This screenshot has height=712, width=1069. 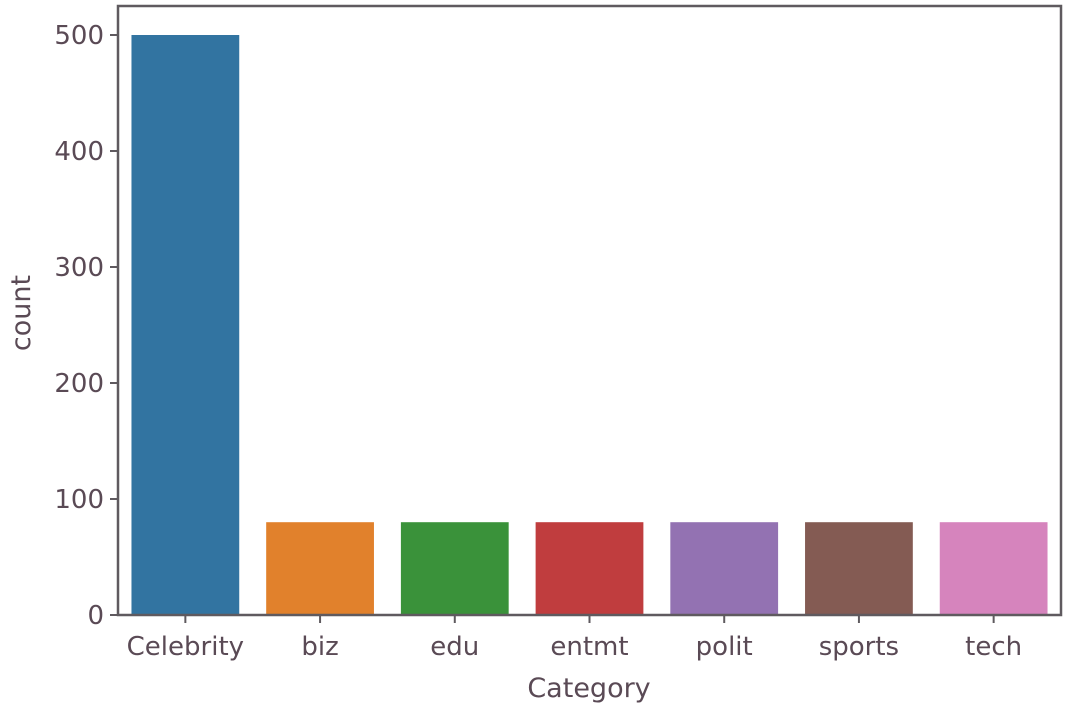 I want to click on x-axis-ticks: Celebrity biz edu entmt polit sports tech, so click(x=574, y=638).